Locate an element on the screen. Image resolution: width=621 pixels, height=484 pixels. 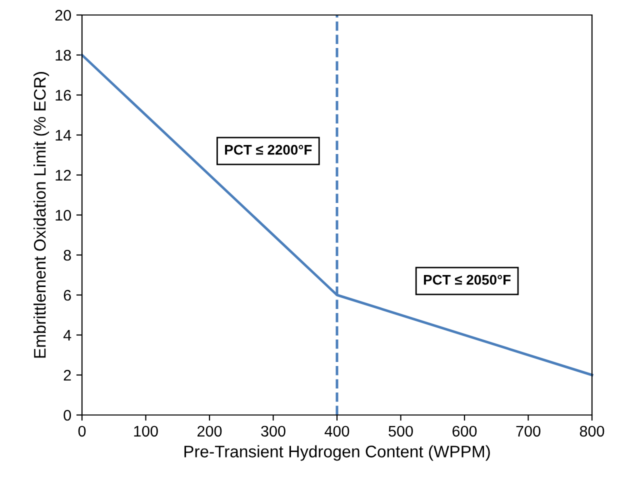
y-tick-label: 14 is located at coordinates (64, 135).